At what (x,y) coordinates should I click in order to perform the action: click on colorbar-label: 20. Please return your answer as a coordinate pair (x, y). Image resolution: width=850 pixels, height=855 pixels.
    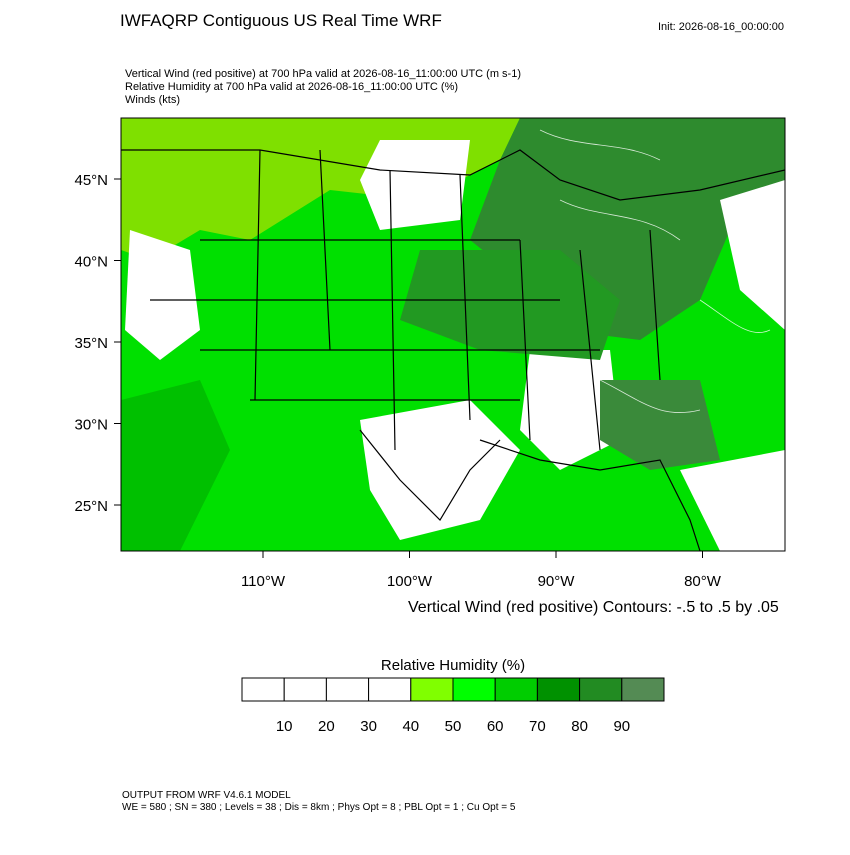
    Looking at the image, I should click on (326, 726).